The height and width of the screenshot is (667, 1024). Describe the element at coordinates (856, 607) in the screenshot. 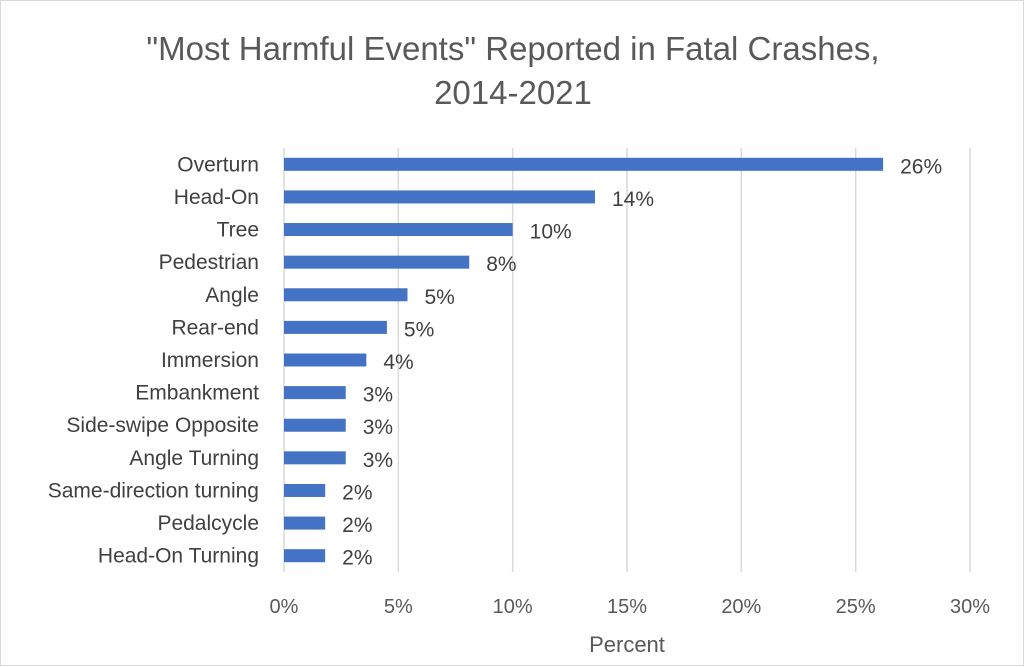

I see `x-tick-label: 25%` at that location.